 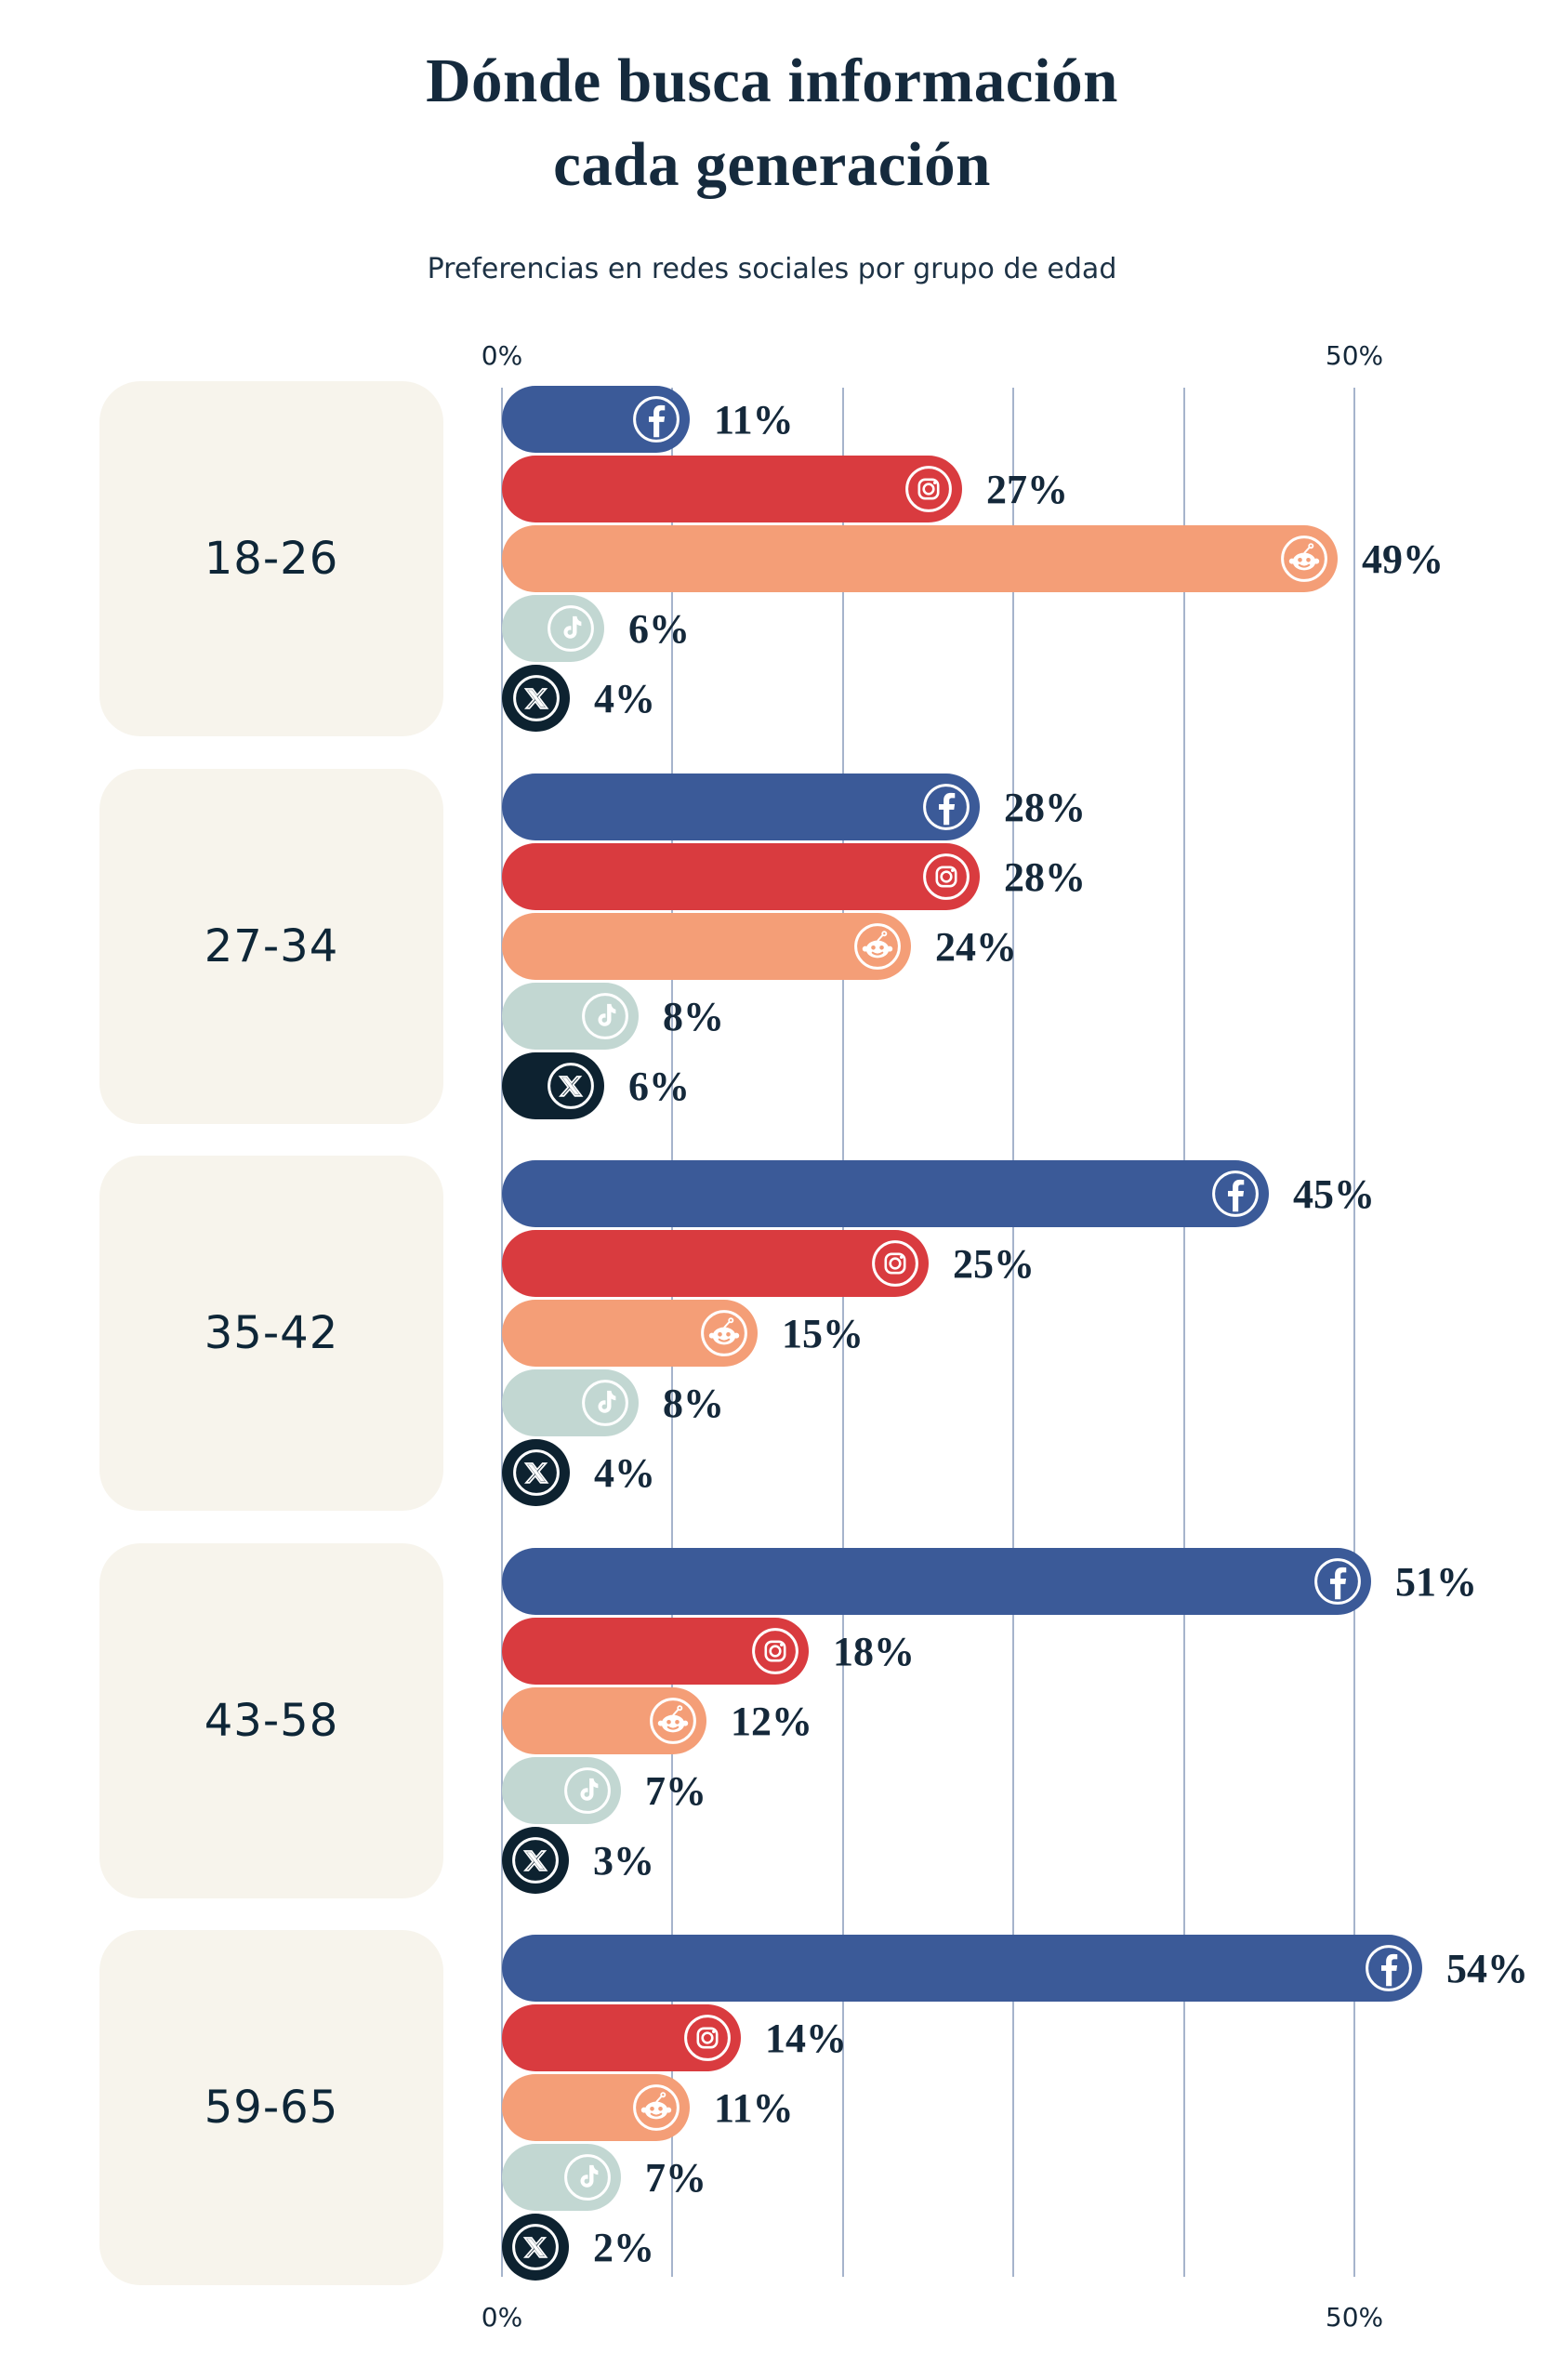 I want to click on bar-row-reddit-27-34: 24%, so click(x=855, y=946).